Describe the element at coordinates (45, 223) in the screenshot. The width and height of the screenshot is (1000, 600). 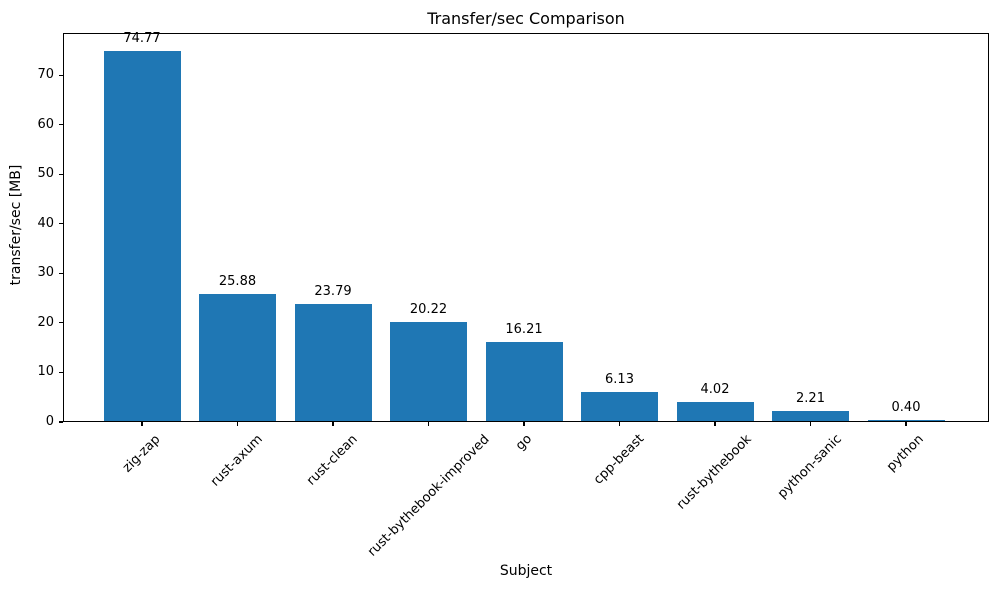
I see `y-tick-label: 40` at that location.